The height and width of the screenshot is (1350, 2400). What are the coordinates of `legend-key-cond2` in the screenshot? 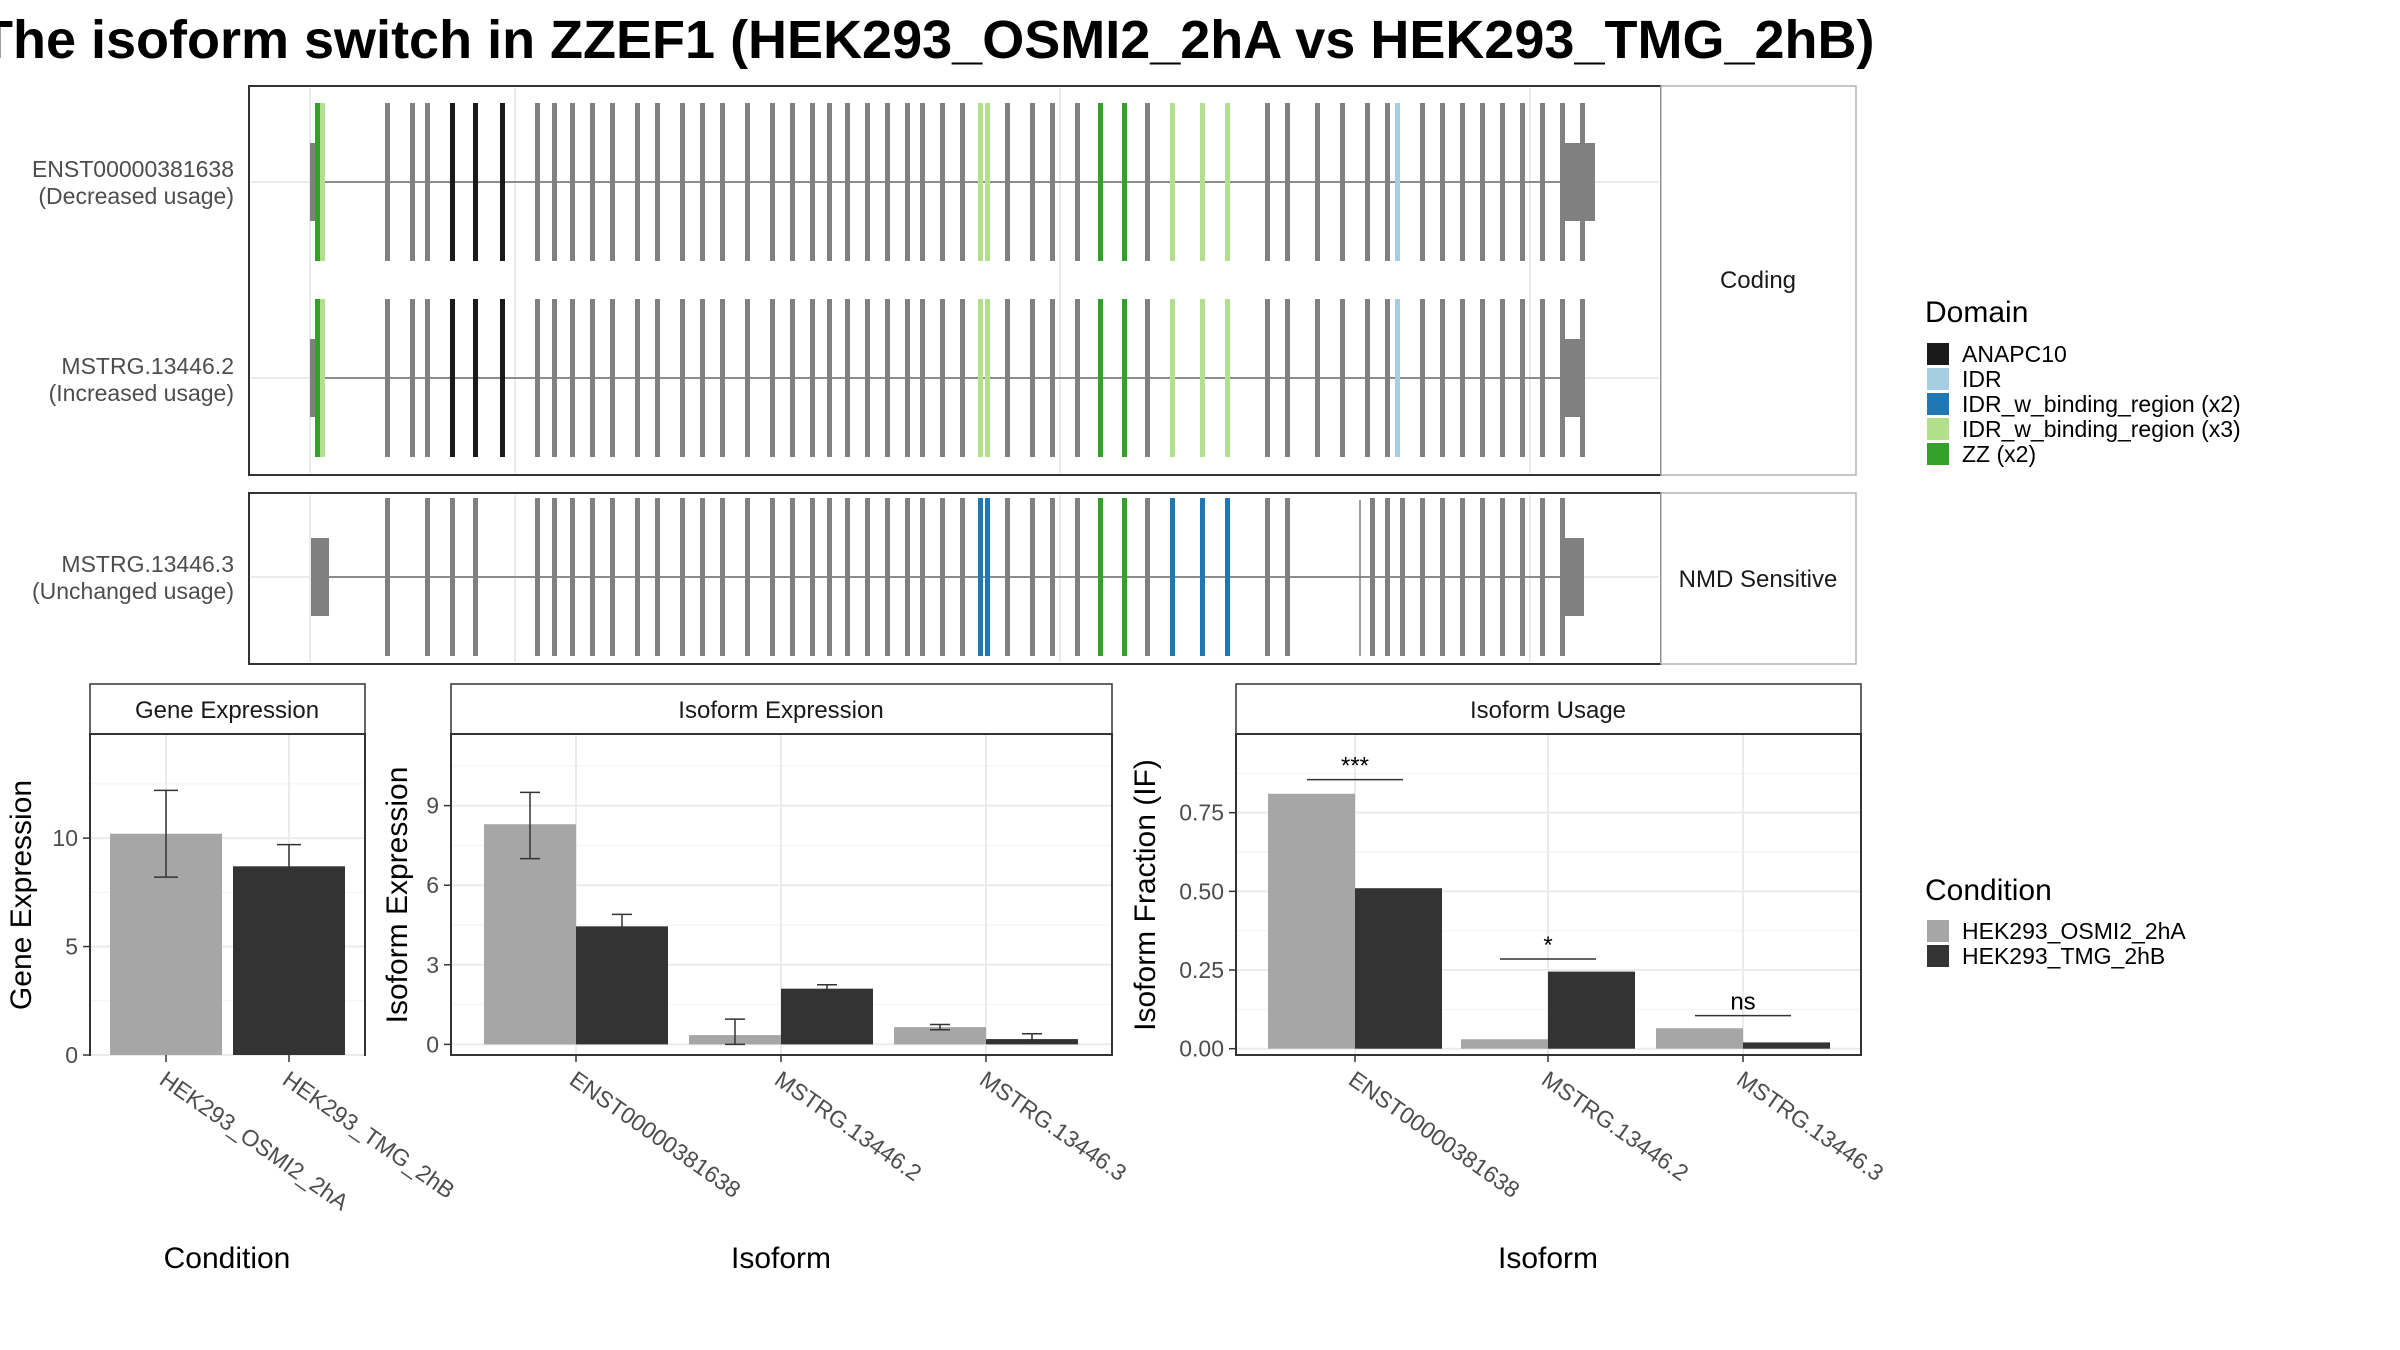 It's located at (1938, 956).